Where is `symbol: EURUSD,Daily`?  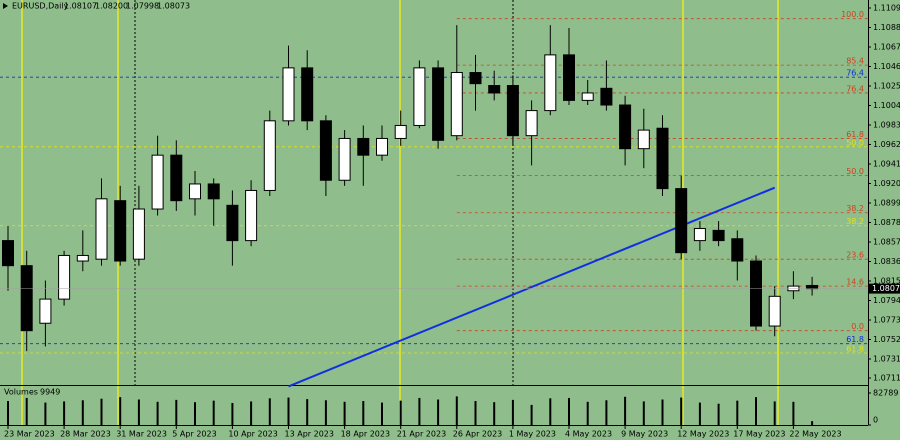 symbol: EURUSD,Daily is located at coordinates (40, 6).